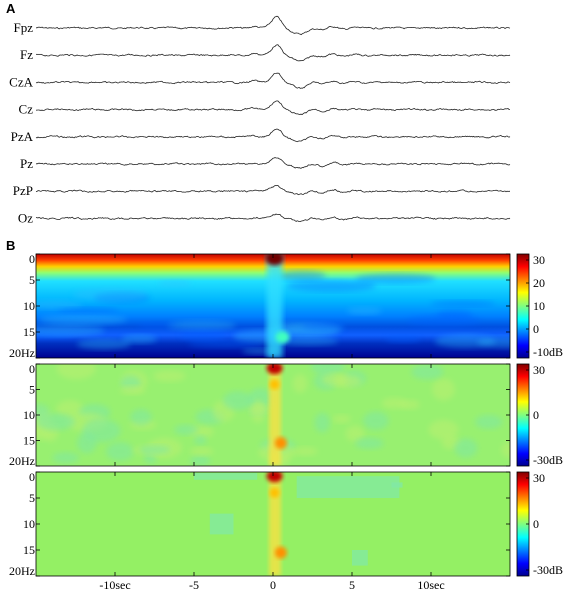 The width and height of the screenshot is (570, 594). Describe the element at coordinates (273, 107) in the screenshot. I see `trace-cz` at that location.